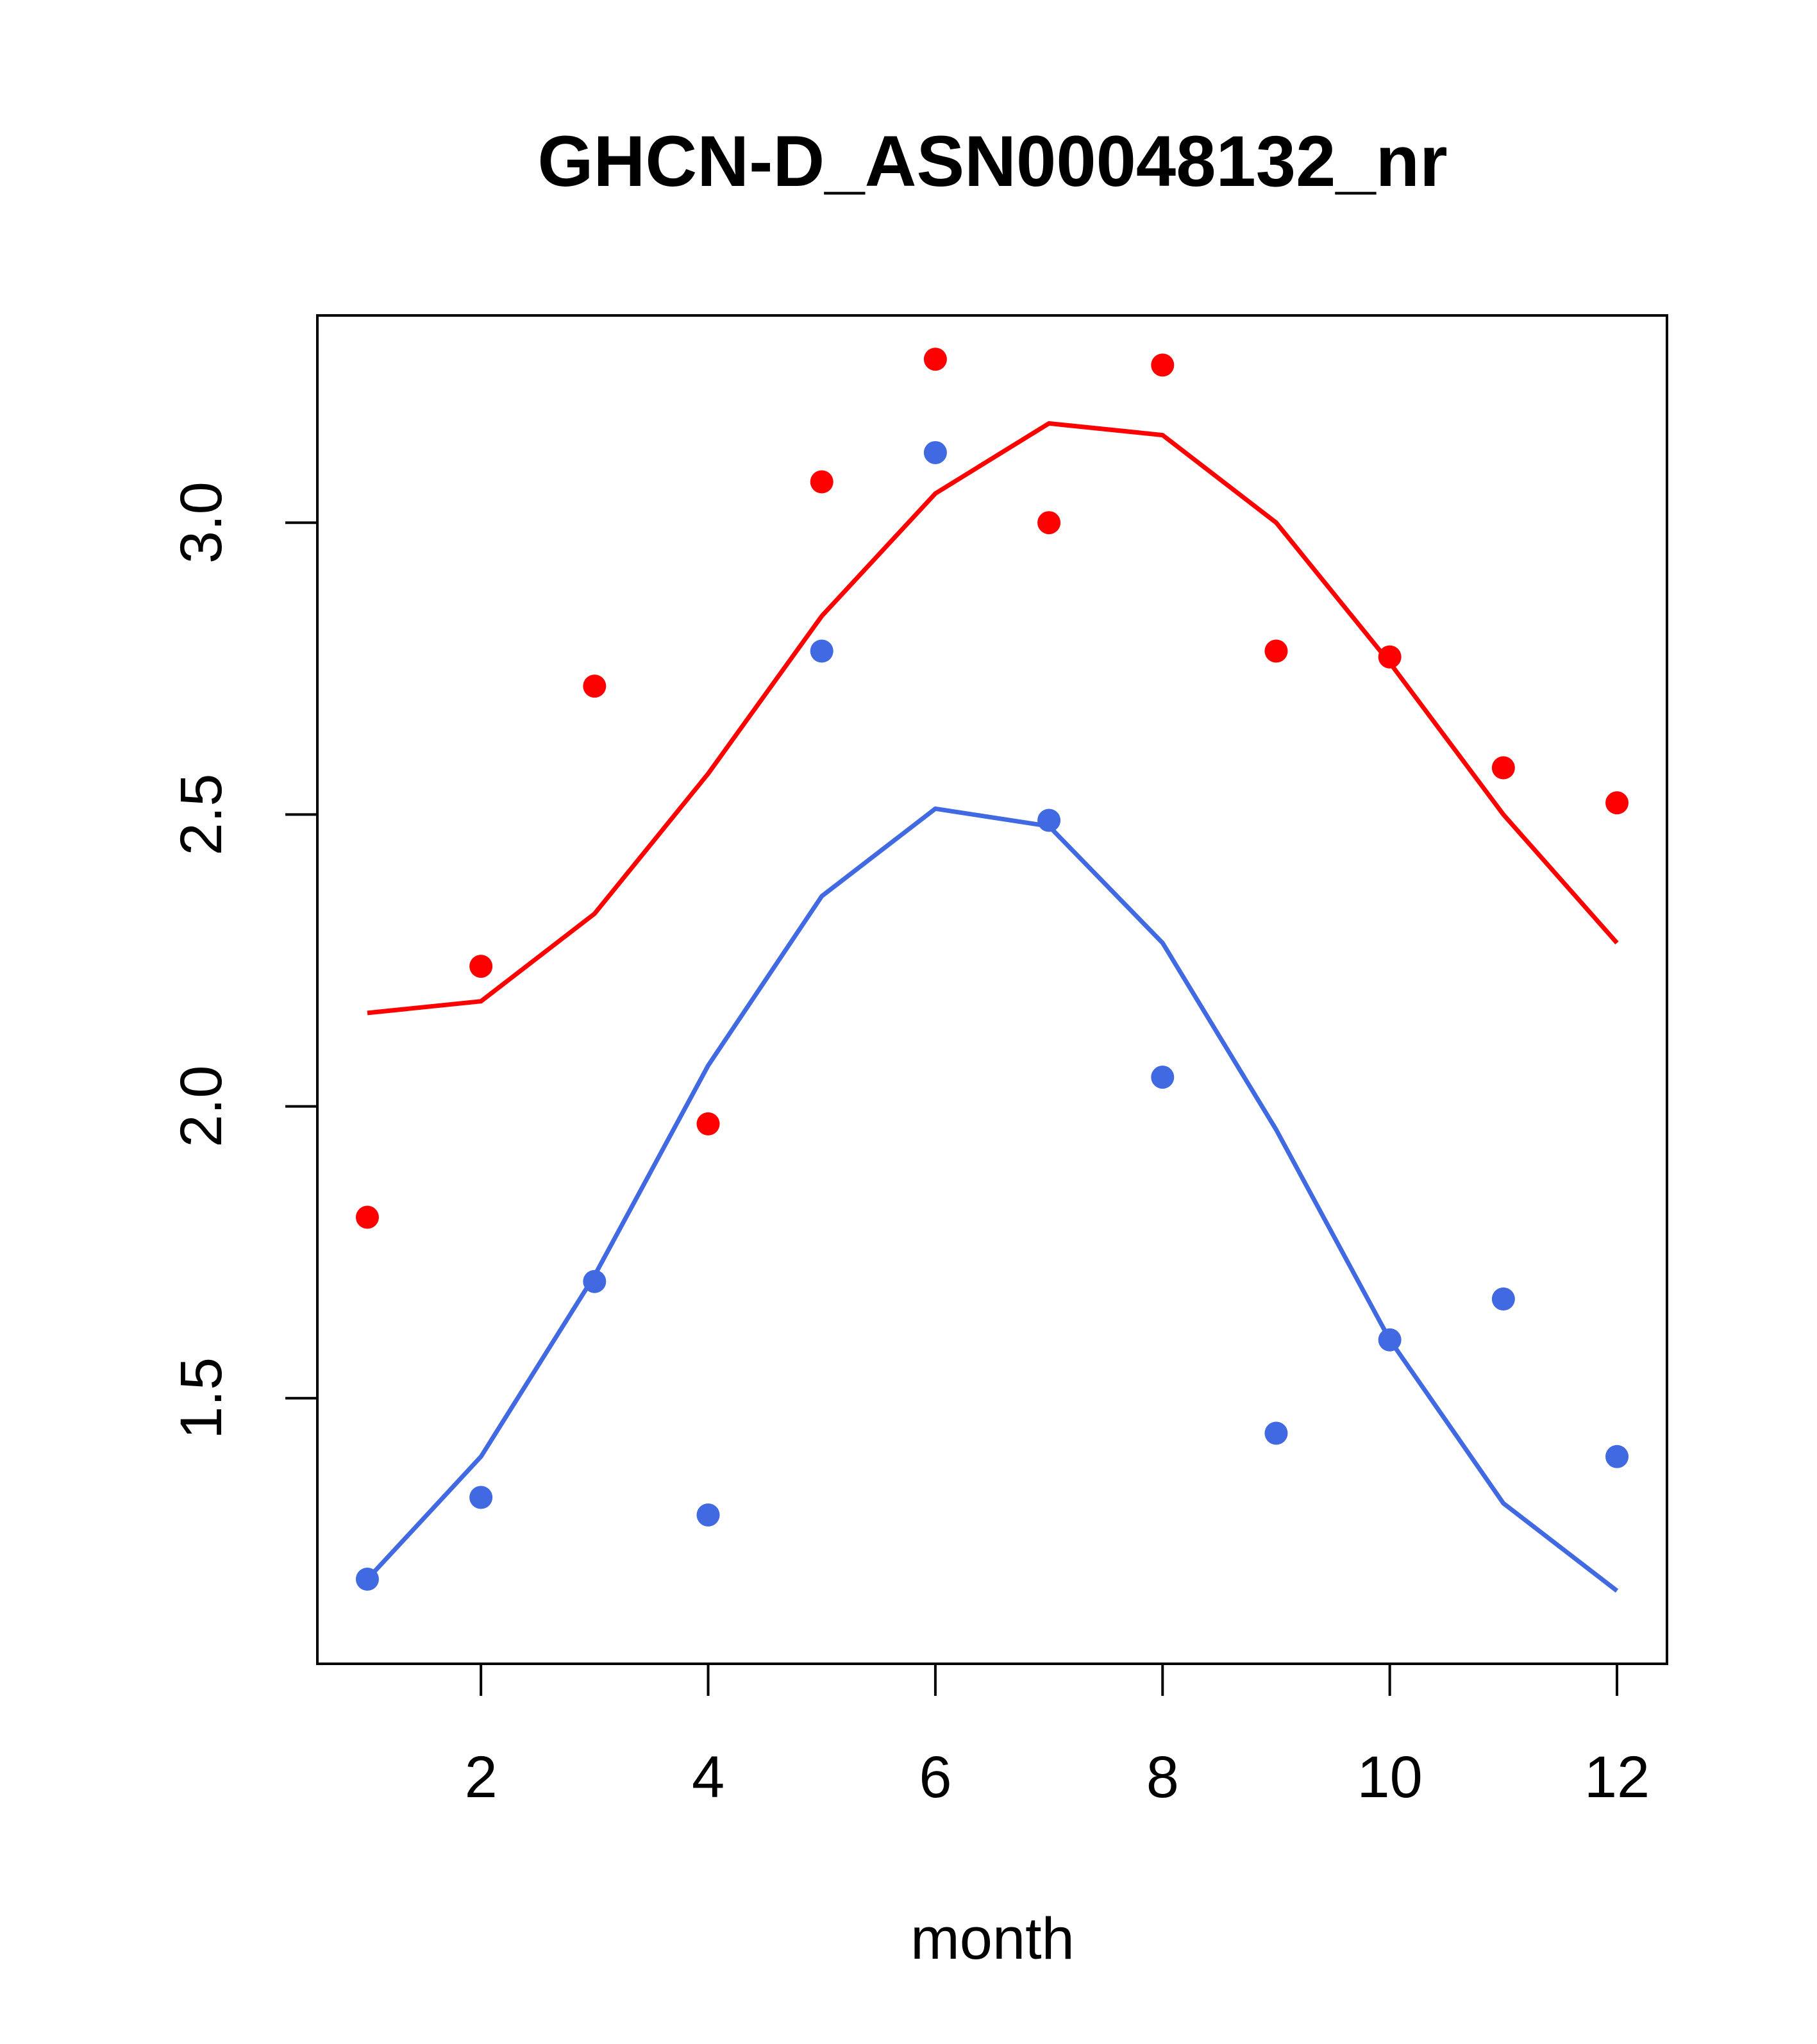  Describe the element at coordinates (244, 960) in the screenshot. I see `y-axis: 1.5 2.0 2.5 3.0` at that location.